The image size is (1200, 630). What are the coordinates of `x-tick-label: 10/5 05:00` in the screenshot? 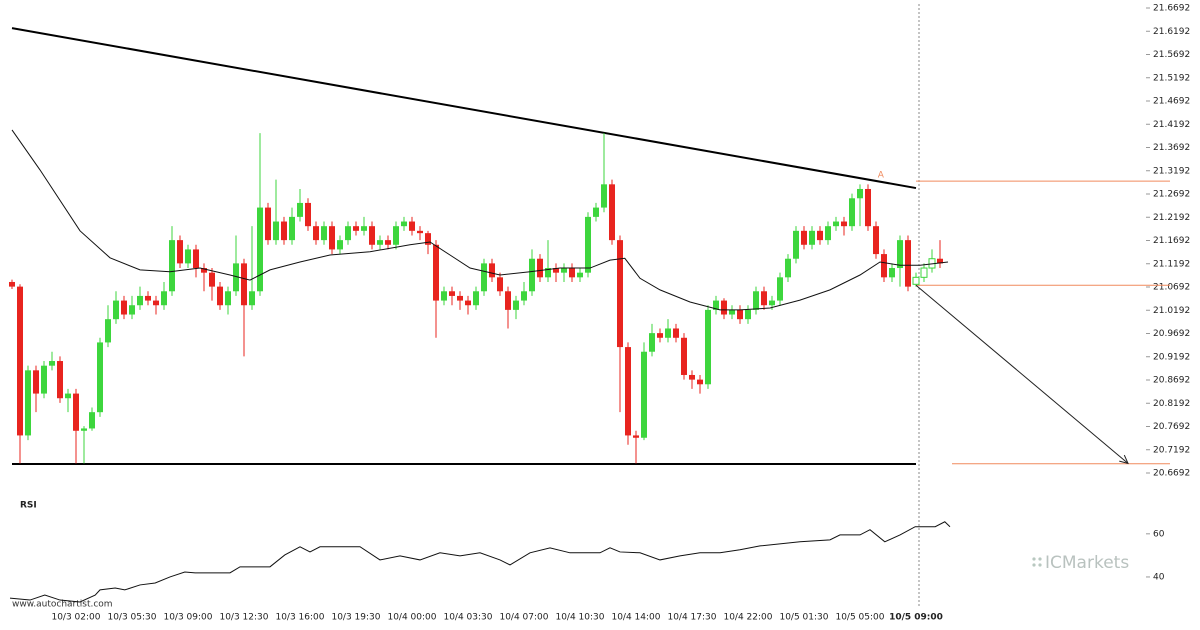 It's located at (859, 618).